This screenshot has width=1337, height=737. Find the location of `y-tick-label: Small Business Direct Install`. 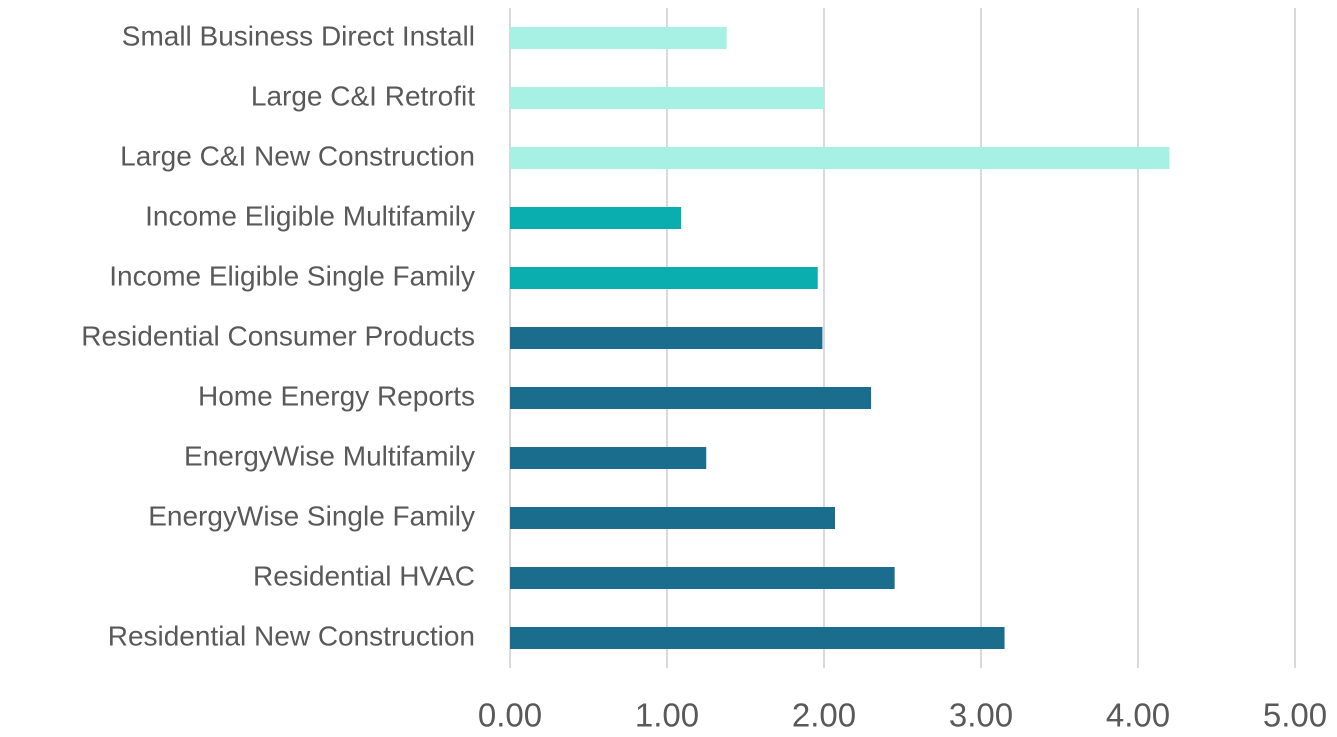

y-tick-label: Small Business Direct Install is located at coordinates (298, 35).